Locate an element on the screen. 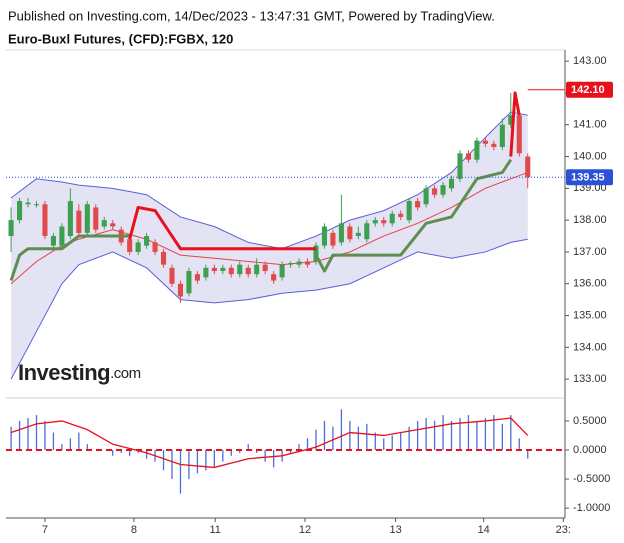 The height and width of the screenshot is (543, 624). x-tick-label: 8 is located at coordinates (134, 530).